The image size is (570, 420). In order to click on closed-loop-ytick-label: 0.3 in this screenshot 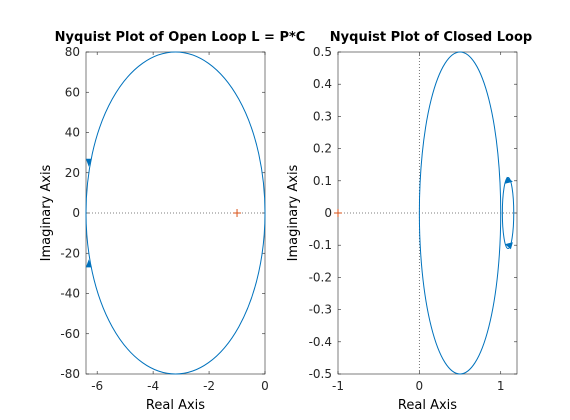, I will do `click(322, 116)`.